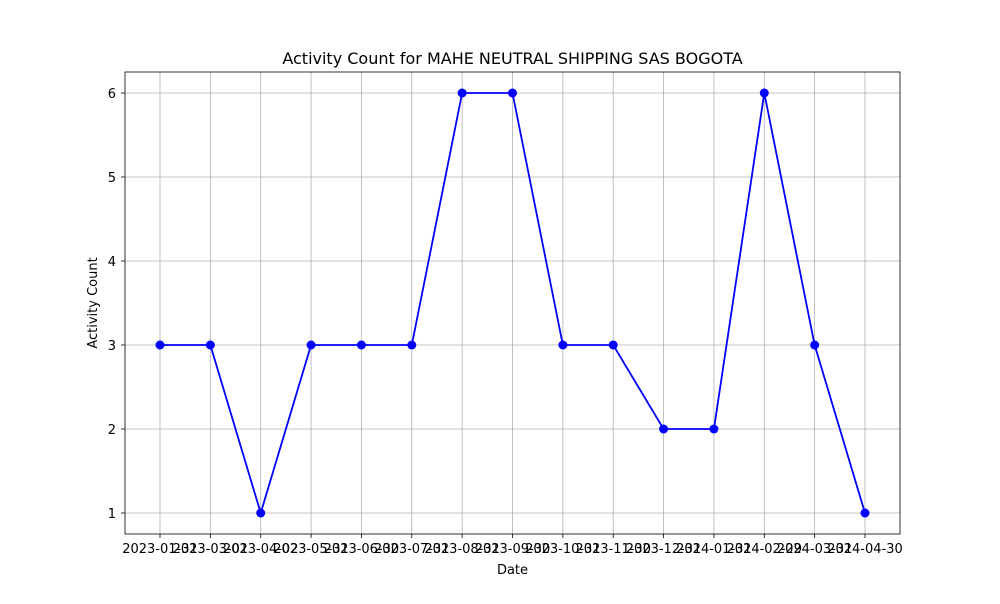 This screenshot has height=604, width=1000. I want to click on y-tick-label: 2, so click(112, 430).